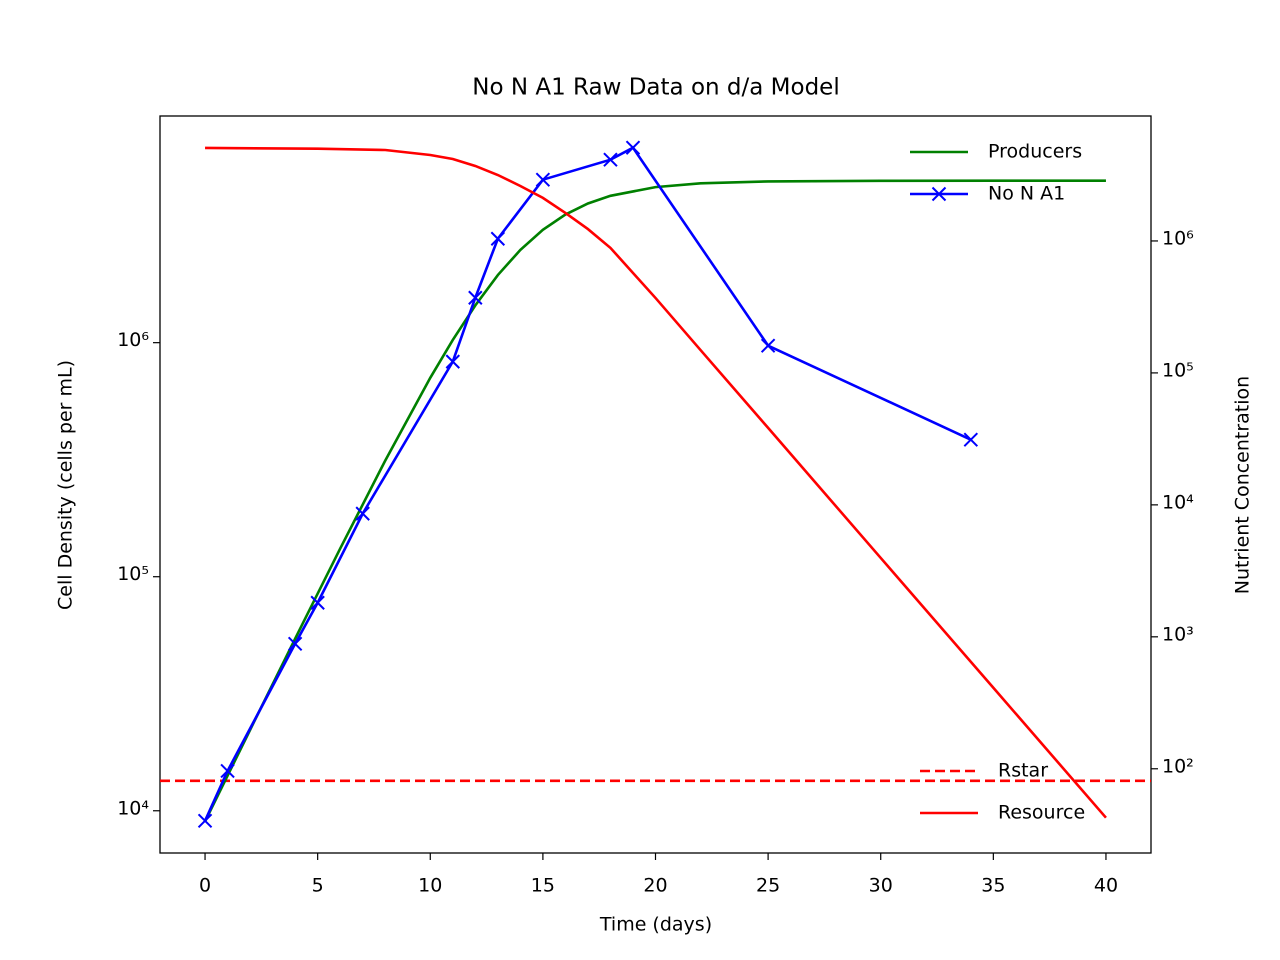  Describe the element at coordinates (1023, 771) in the screenshot. I see `legend-label: Rstar` at that location.